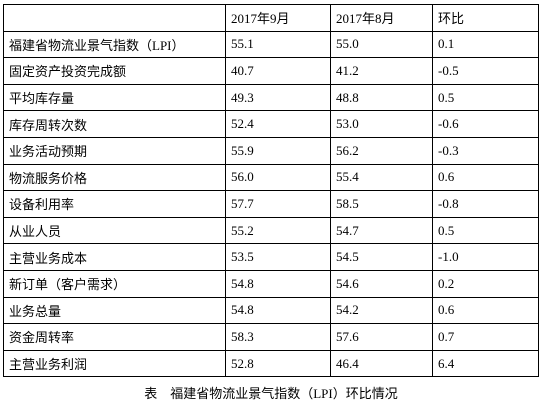 The height and width of the screenshot is (409, 542). What do you see at coordinates (278, 44) in the screenshot?
I see `table-cell: 55.1` at bounding box center [278, 44].